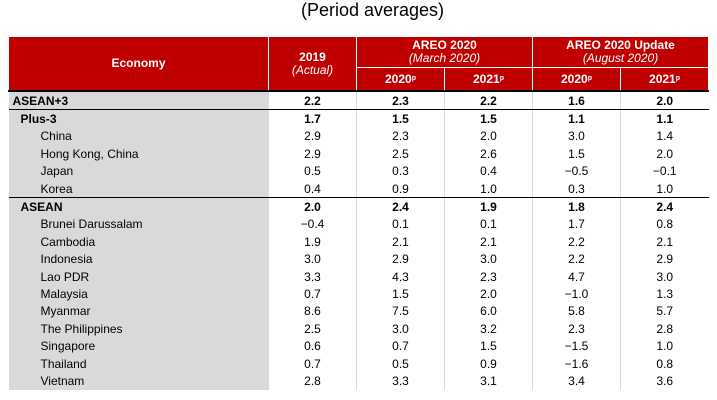  Describe the element at coordinates (664, 118) in the screenshot. I see `value-cell: 1.1` at that location.